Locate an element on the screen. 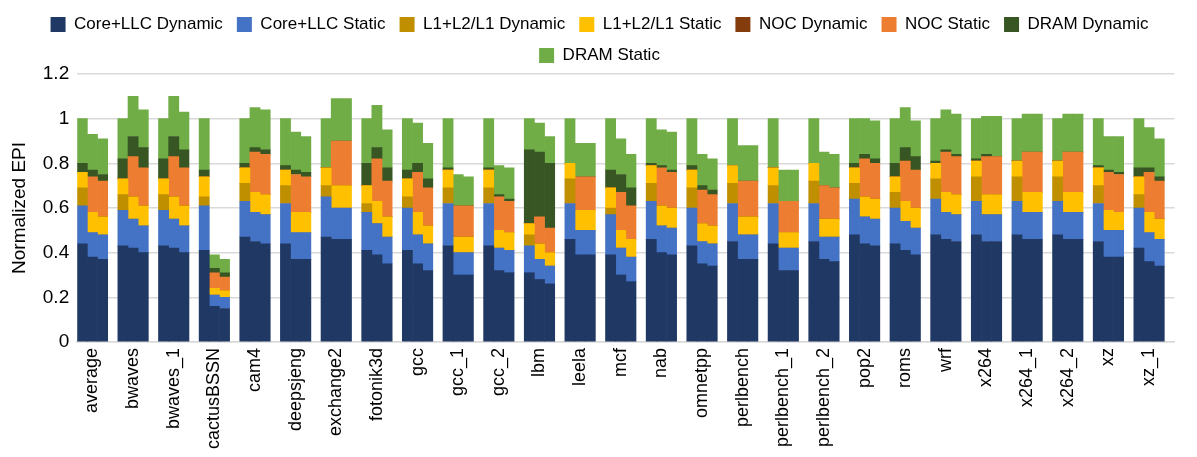 This screenshot has height=457, width=1197. legend-label: DRAM Static is located at coordinates (611, 55).